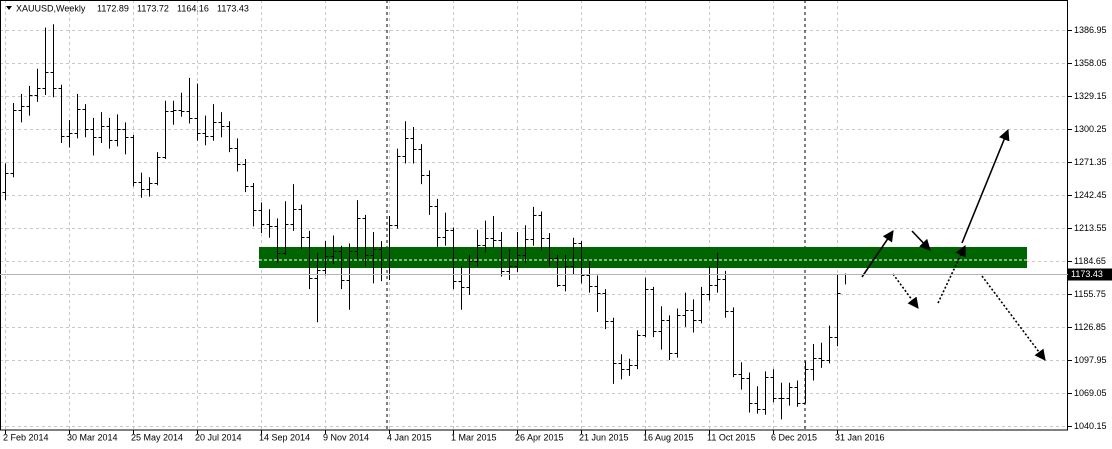 Image resolution: width=1112 pixels, height=449 pixels. I want to click on y-tick-label: 1069.05, so click(1090, 393).